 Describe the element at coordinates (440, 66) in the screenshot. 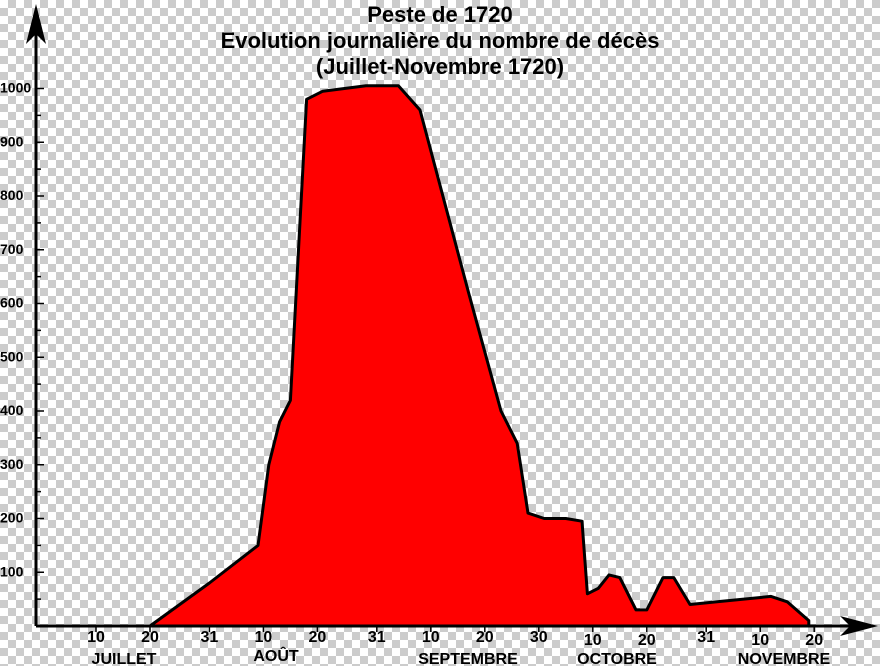

I see `chart-title-line-3: (Juillet-Novembre 1720)` at that location.